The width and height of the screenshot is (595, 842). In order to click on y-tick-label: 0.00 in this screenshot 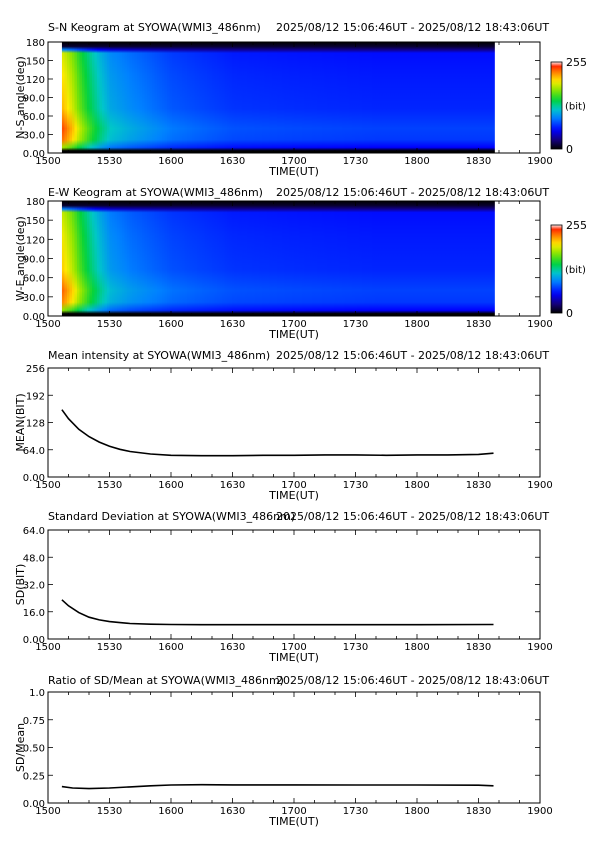, I will do `click(34, 317)`.